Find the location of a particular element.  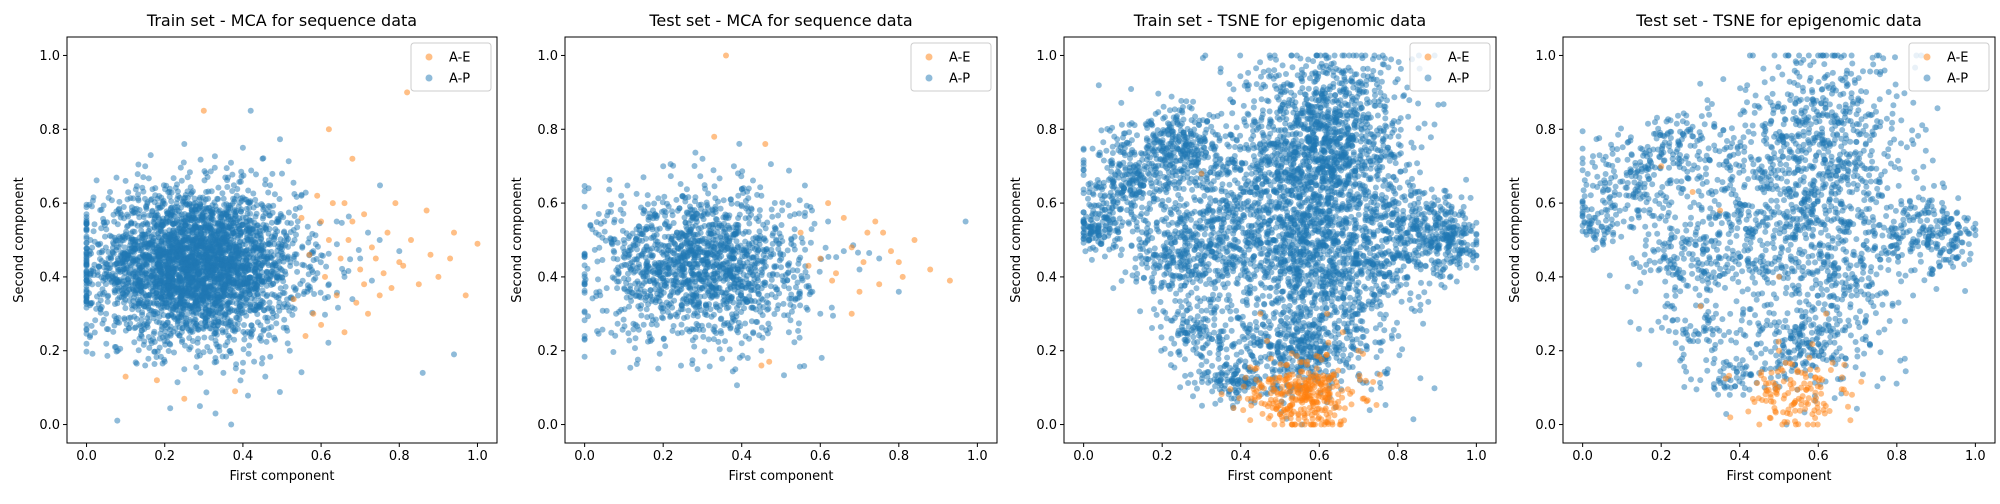

x-axis-label: First component is located at coordinates (281, 476).